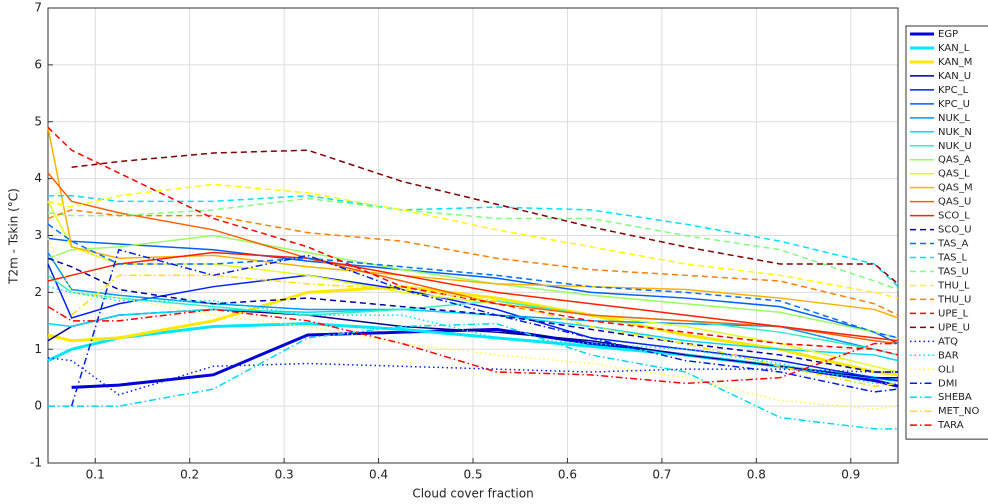 This screenshot has height=504, width=988. What do you see at coordinates (955, 132) in the screenshot?
I see `legend-label: NUK_N` at bounding box center [955, 132].